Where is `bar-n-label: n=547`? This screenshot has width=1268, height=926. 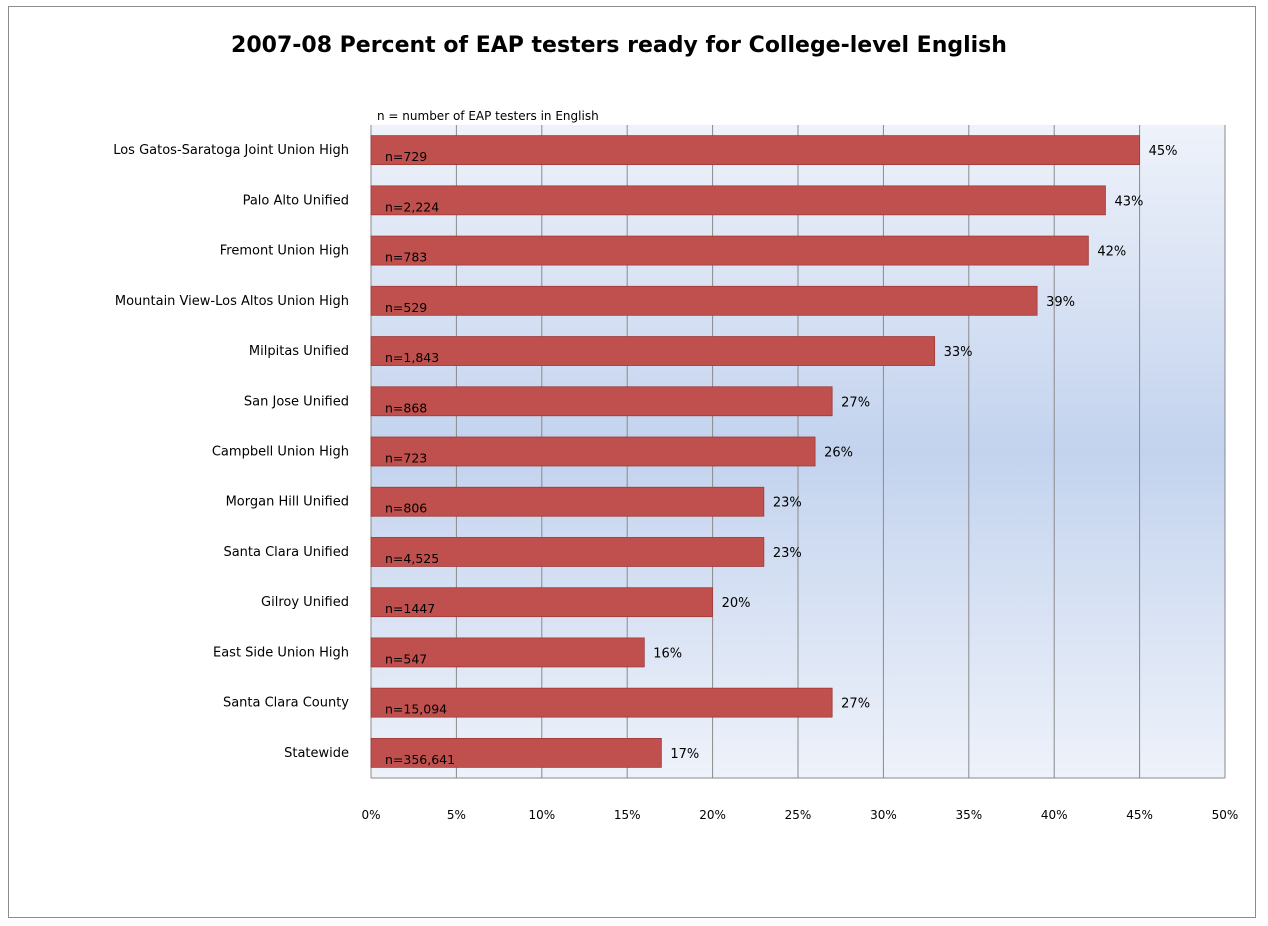 bar-n-label: n=547 is located at coordinates (406, 658).